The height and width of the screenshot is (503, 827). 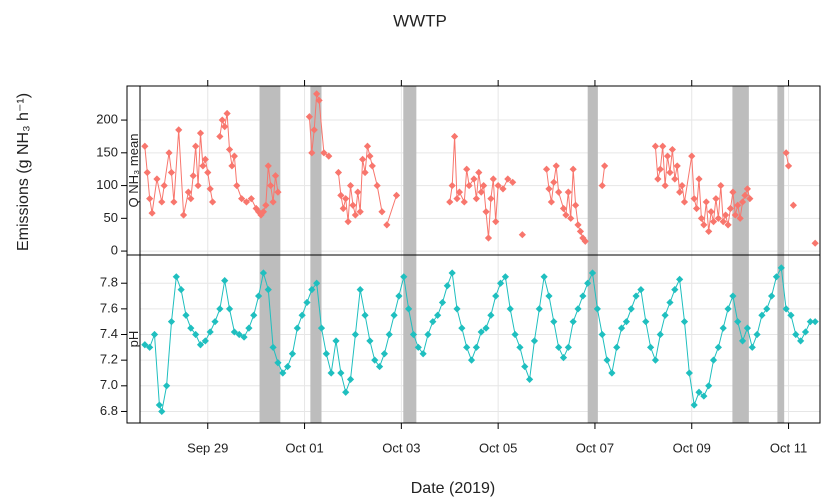 I want to click on y-tick-label: 50, so click(x=111, y=217).